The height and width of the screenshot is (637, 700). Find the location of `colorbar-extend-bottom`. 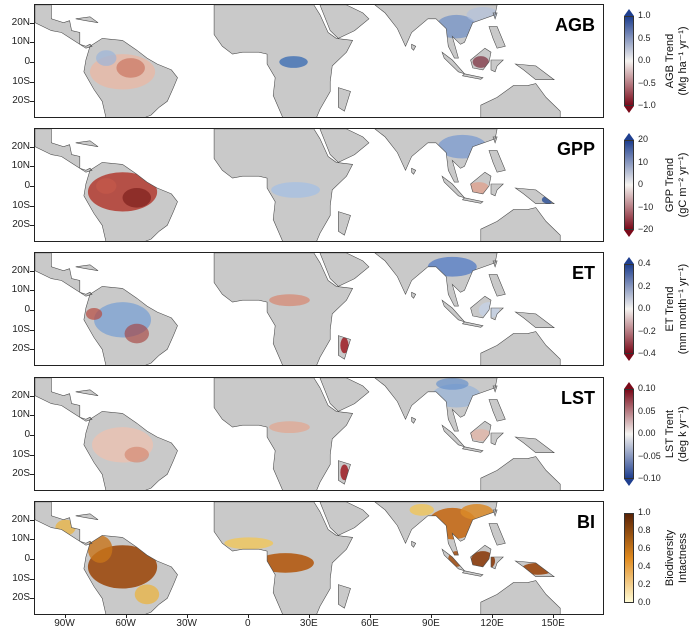

colorbar-extend-bottom is located at coordinates (629, 357).